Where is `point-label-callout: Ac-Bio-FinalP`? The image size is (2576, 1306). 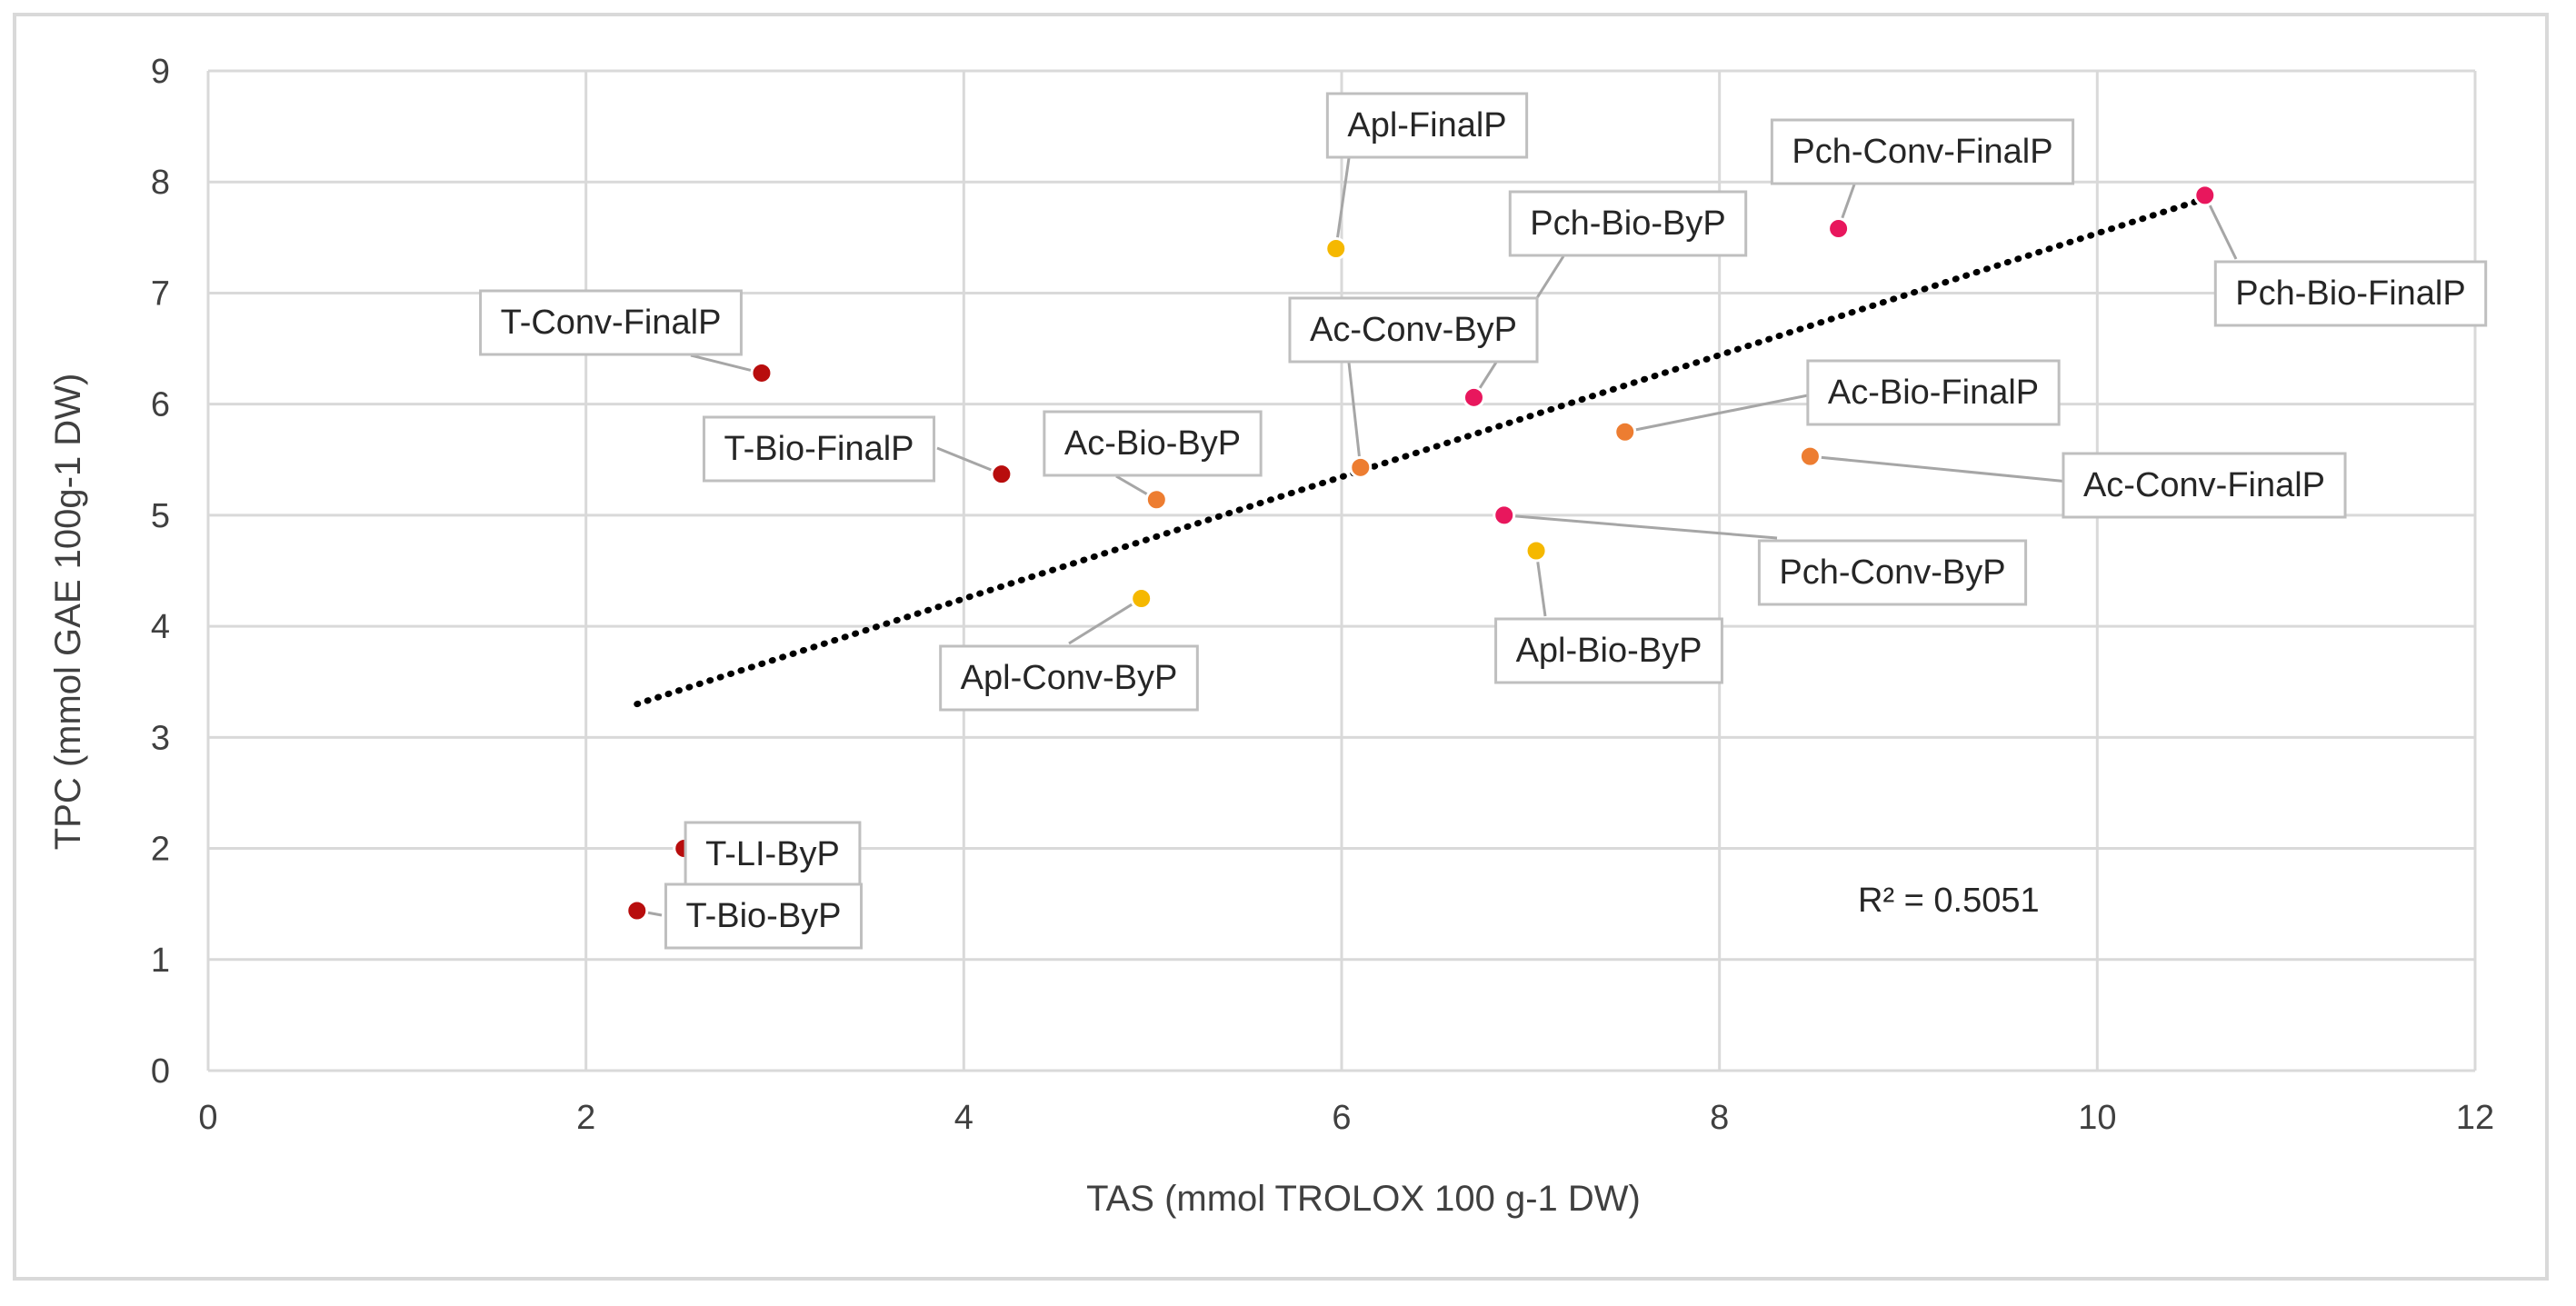
point-label-callout: Ac-Bio-FinalP is located at coordinates (1933, 392).